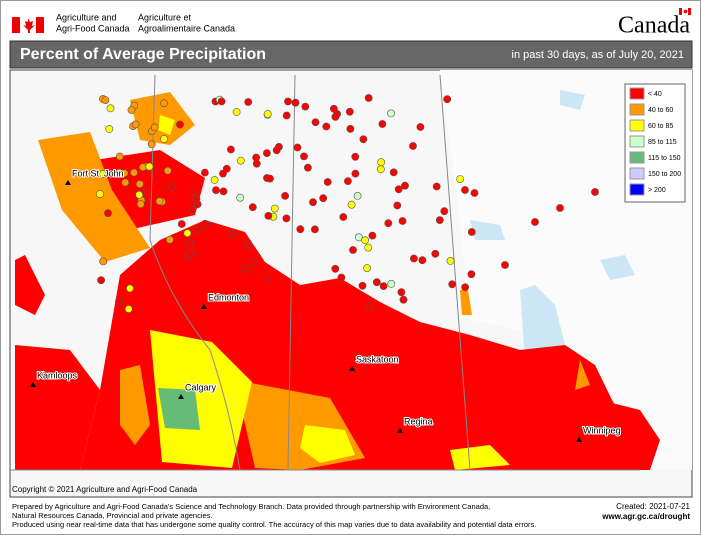  What do you see at coordinates (657, 190) in the screenshot?
I see `legend-label: > 200` at bounding box center [657, 190].